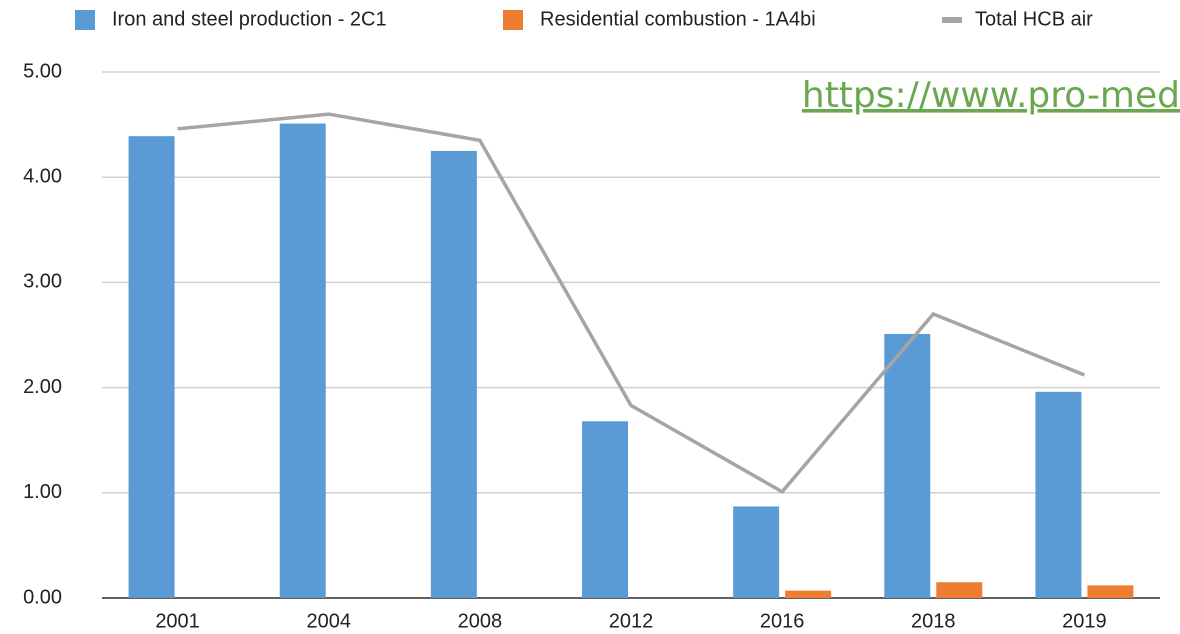  I want to click on annotation: https://www.pro-med, so click(991, 95).